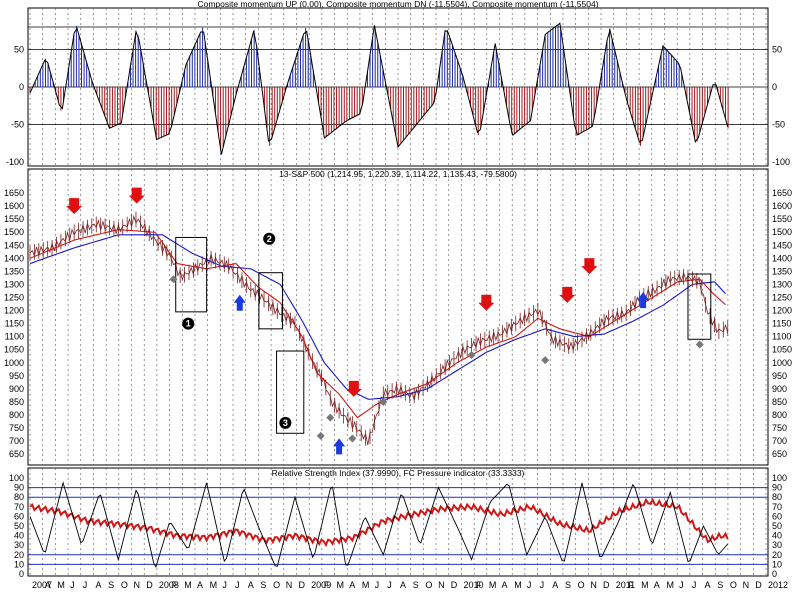 The height and width of the screenshot is (592, 796). What do you see at coordinates (14, 232) in the screenshot?
I see `price-y-tick-label-left: 1500` at bounding box center [14, 232].